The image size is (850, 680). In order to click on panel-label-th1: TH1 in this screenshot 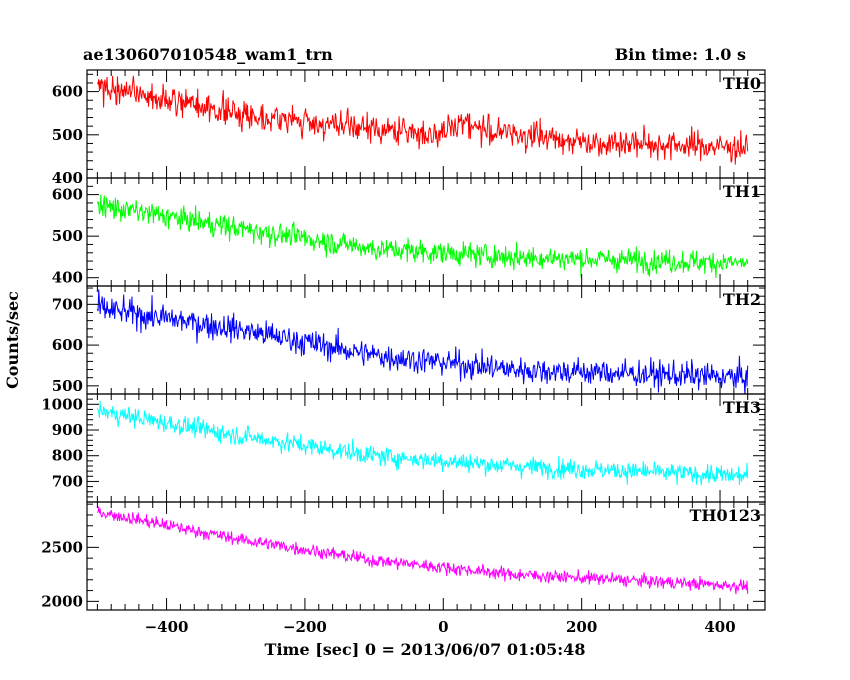, I will do `click(742, 191)`.